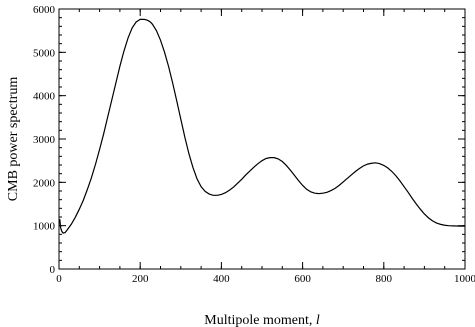  I want to click on x-axis-label-text: Multipole moment,, so click(260, 320).